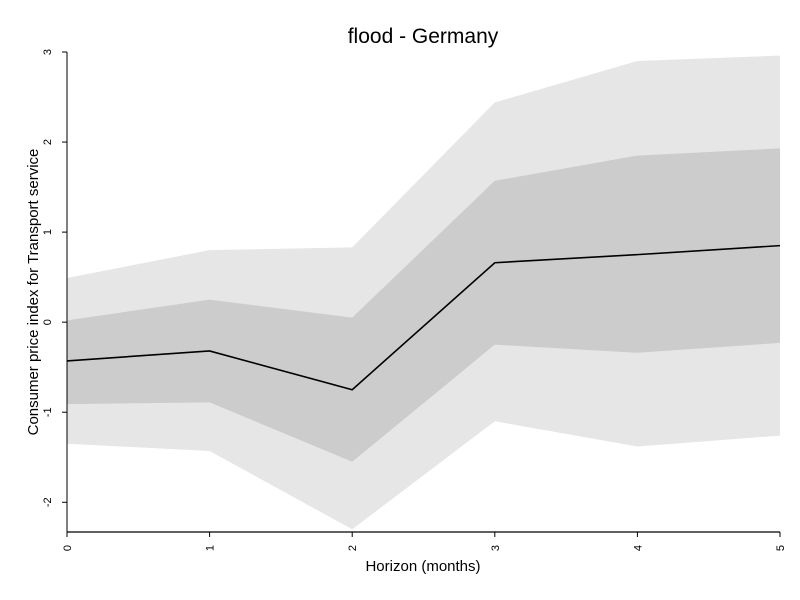 The height and width of the screenshot is (600, 800). I want to click on y-tick-label: 2, so click(48, 142).